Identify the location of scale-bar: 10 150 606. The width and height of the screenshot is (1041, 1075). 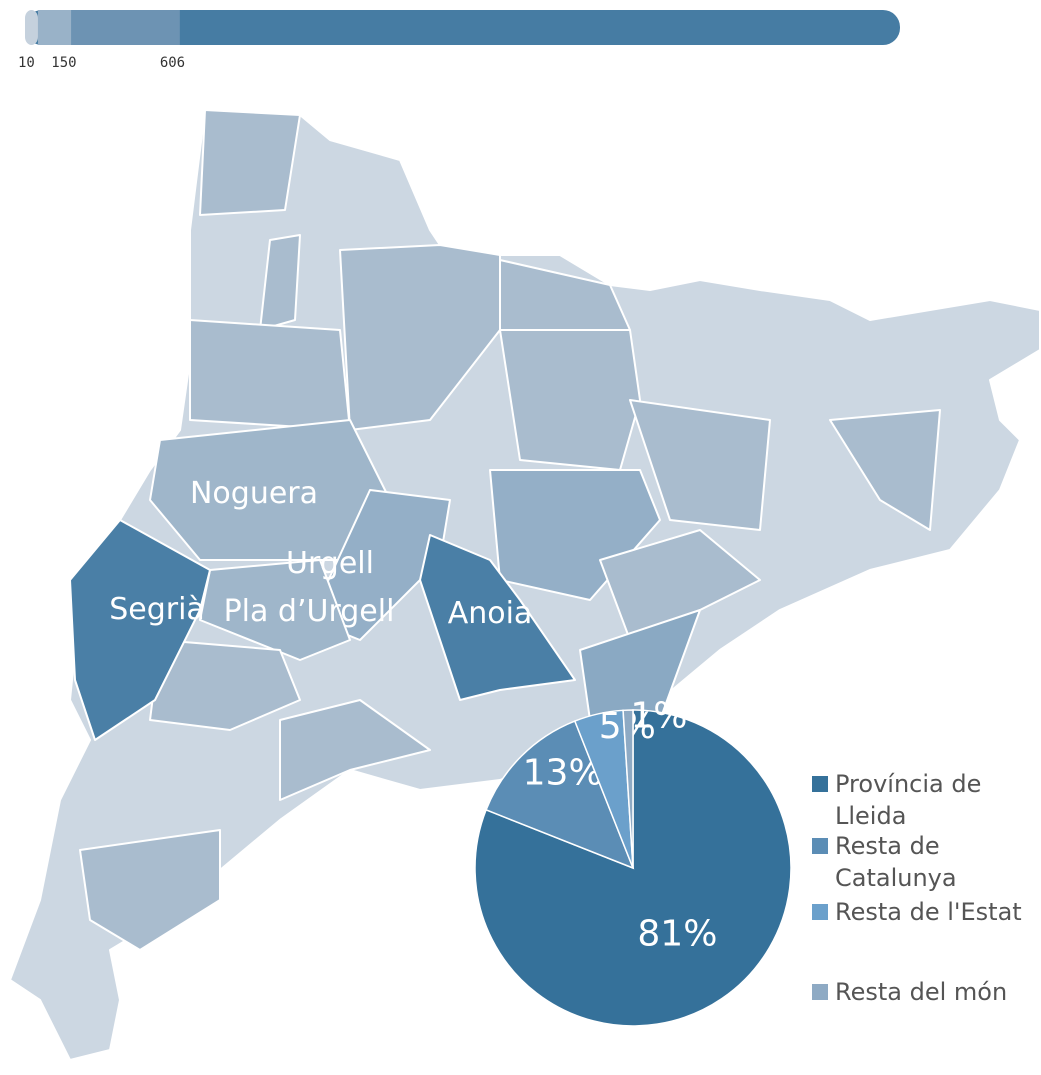
(459, 40).